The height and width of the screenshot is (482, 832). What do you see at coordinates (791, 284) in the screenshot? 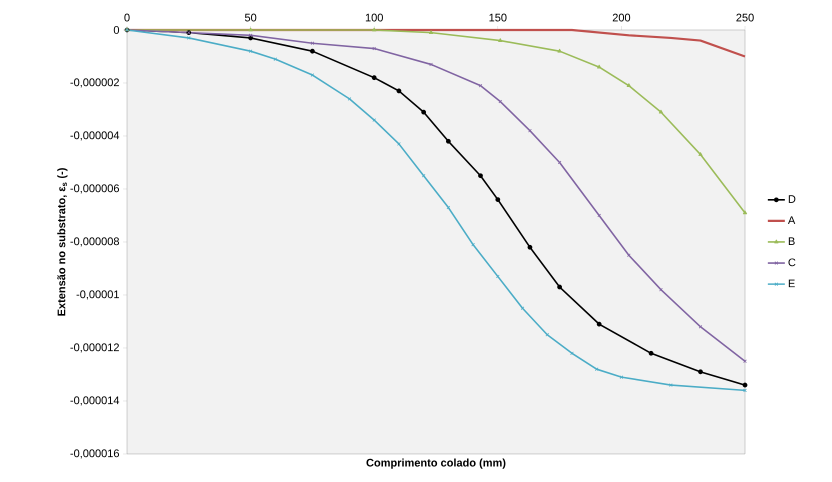
I see `legend-label: E` at bounding box center [791, 284].